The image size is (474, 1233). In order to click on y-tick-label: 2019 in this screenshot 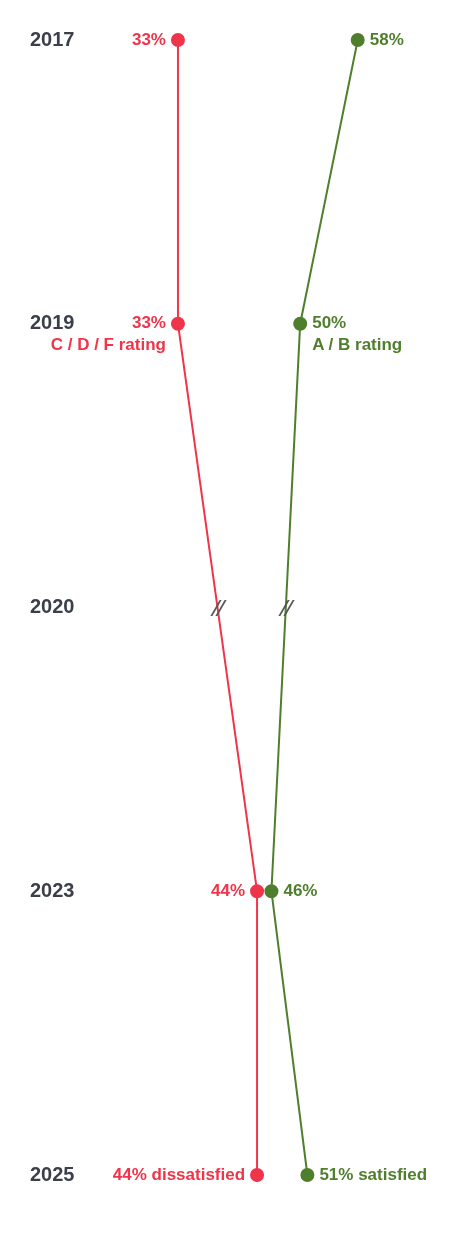, I will do `click(52, 322)`.